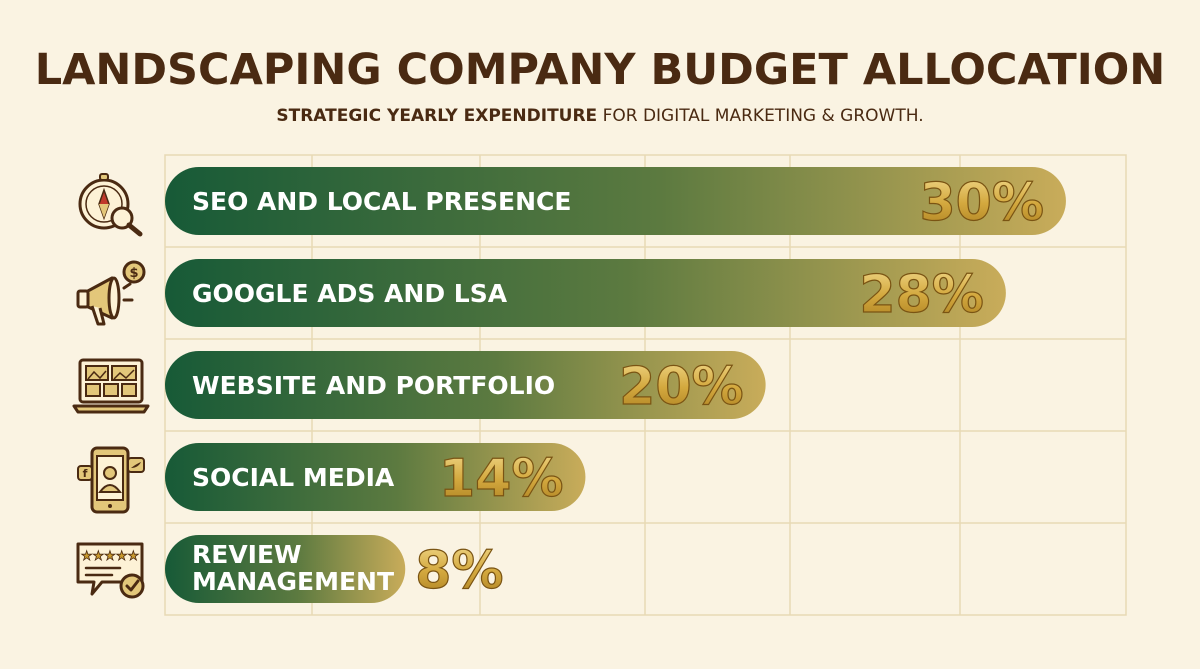  I want to click on bar-value-label: 8%, so click(459, 571).